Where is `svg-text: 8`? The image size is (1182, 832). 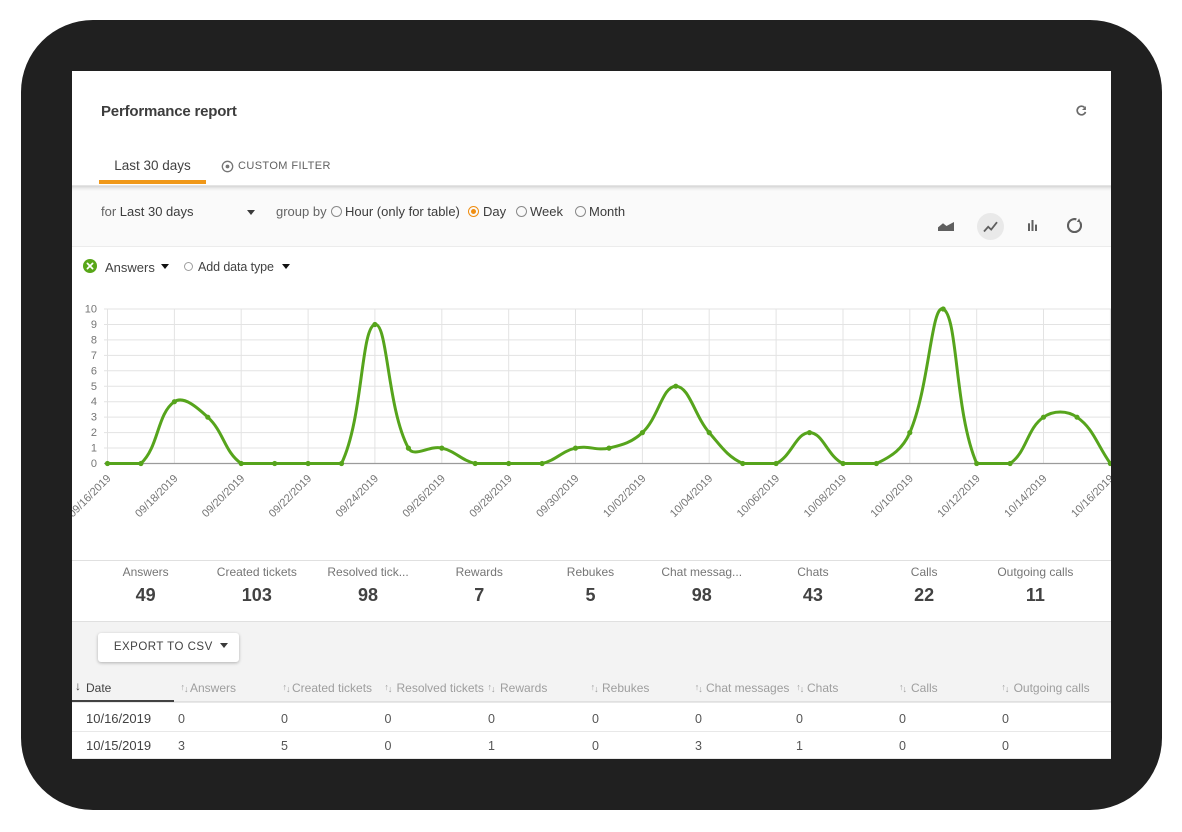 svg-text: 8 is located at coordinates (94, 340).